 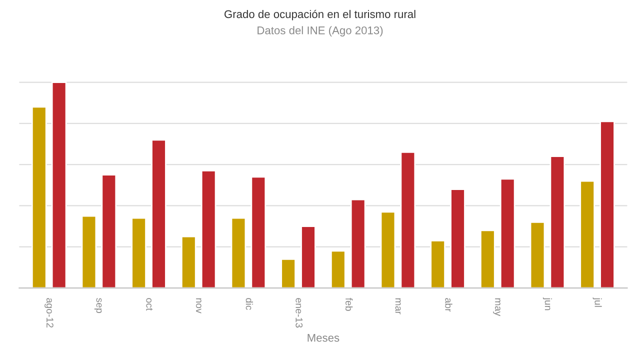 What do you see at coordinates (320, 31) in the screenshot?
I see `chart-subtitle: Datos del INE (Ago 2013)` at bounding box center [320, 31].